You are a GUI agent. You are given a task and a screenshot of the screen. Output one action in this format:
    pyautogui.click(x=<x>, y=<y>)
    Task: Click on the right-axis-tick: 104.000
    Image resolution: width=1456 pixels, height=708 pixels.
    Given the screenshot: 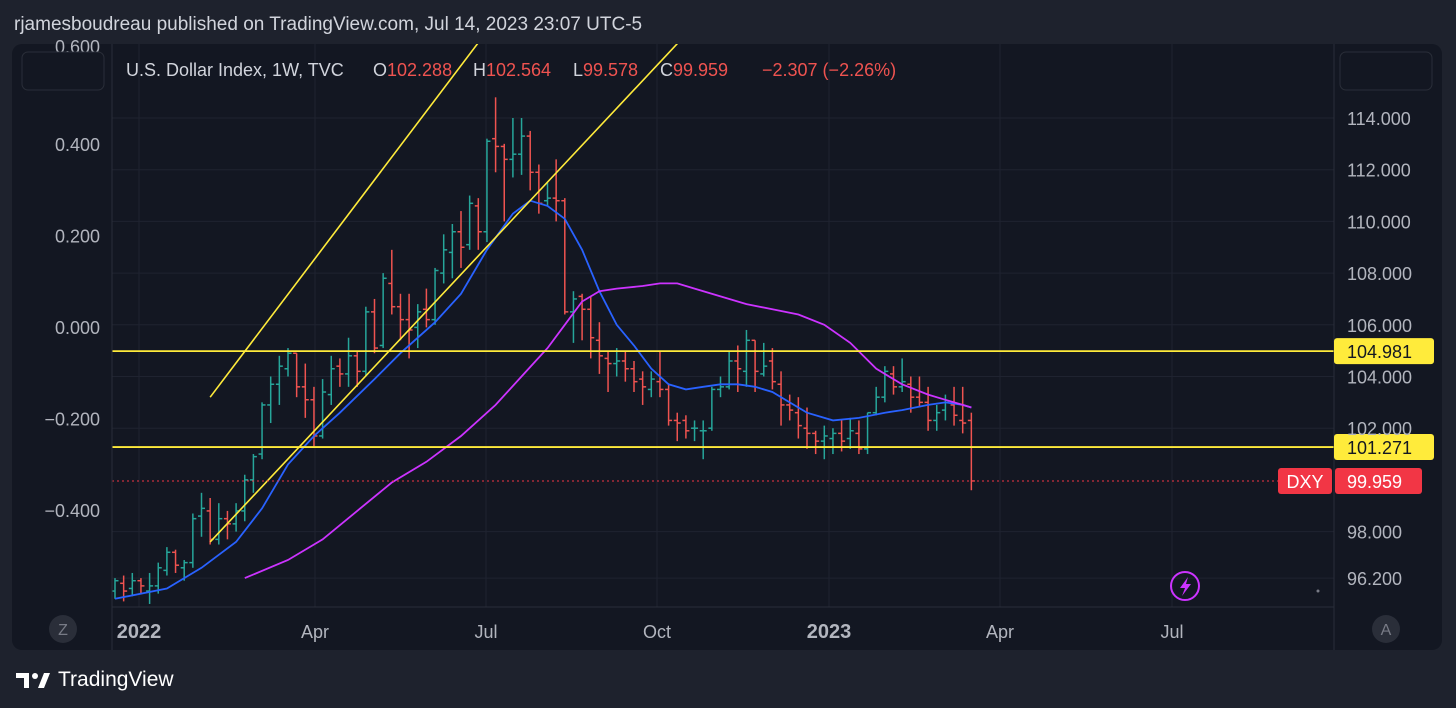 What is the action you would take?
    pyautogui.click(x=1379, y=378)
    